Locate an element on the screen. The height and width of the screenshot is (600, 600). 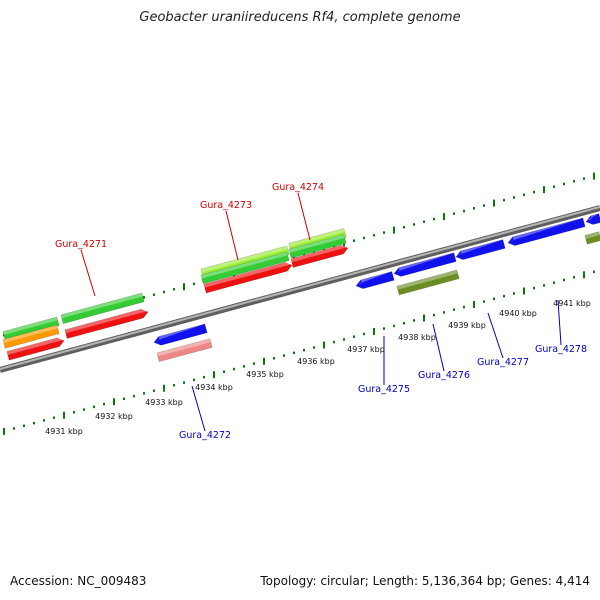
gene-label: Gura_4272 is located at coordinates (205, 435).